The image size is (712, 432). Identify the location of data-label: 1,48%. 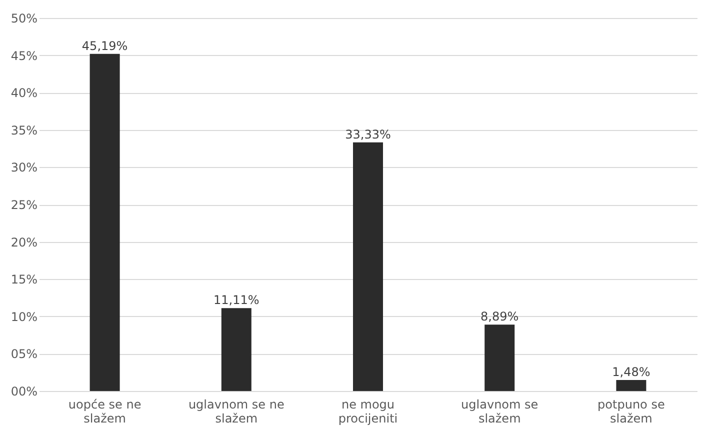
(631, 371).